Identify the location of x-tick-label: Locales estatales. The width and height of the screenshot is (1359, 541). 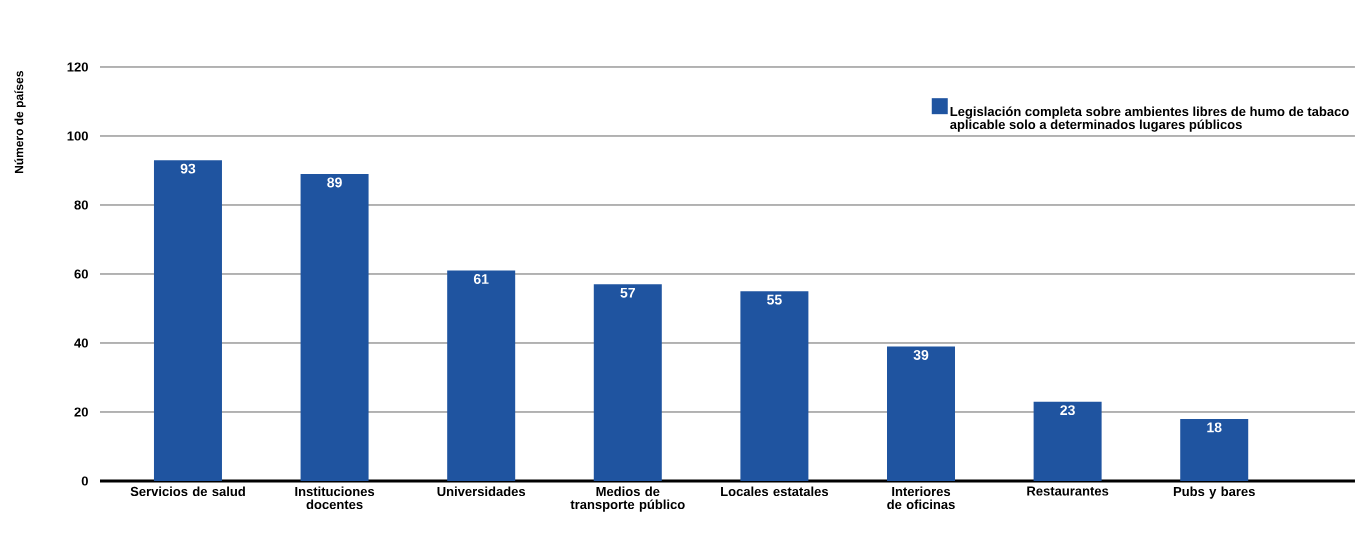
(775, 491).